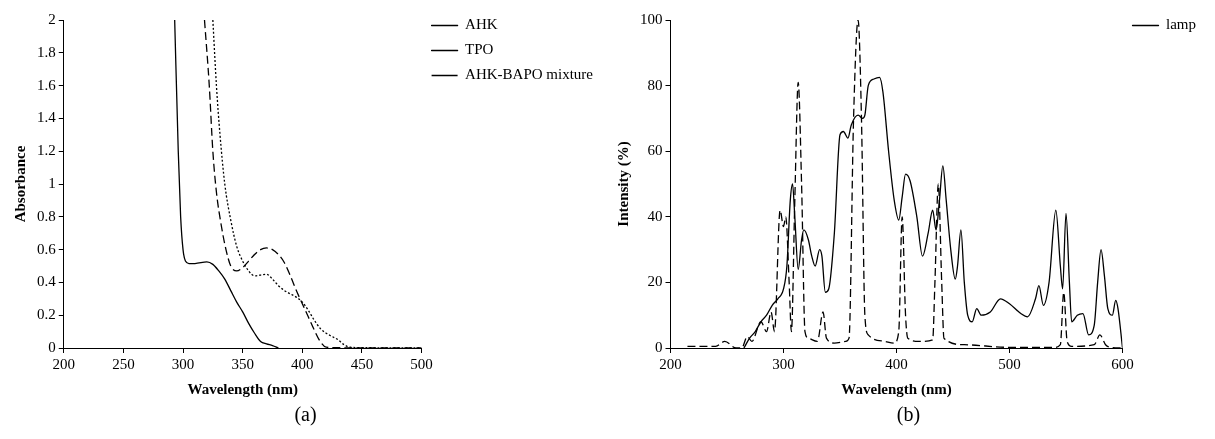 The height and width of the screenshot is (439, 1215). What do you see at coordinates (242, 363) in the screenshot?
I see `x-tick-label: 350` at bounding box center [242, 363].